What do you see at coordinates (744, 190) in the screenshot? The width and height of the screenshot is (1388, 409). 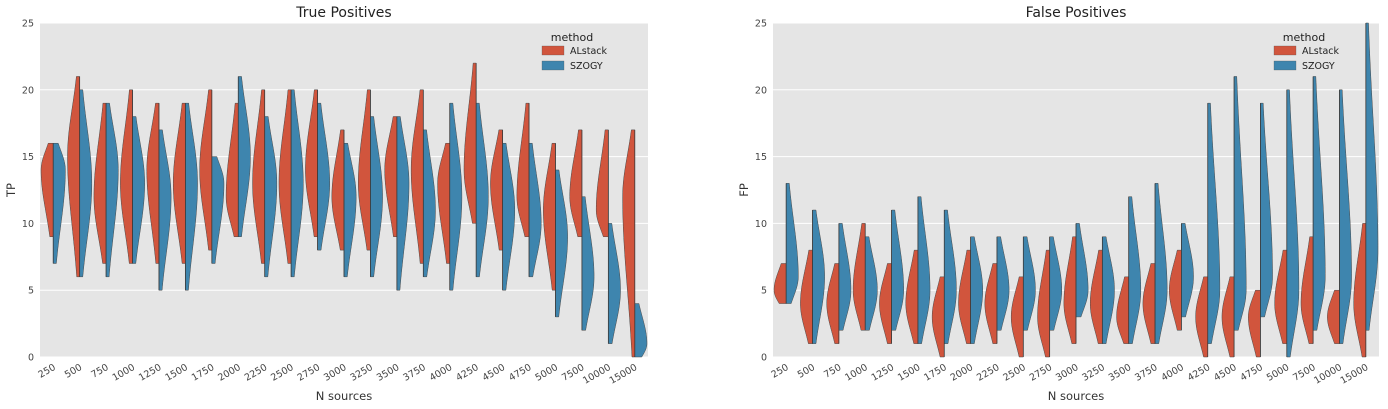 I see `y-axis-label: FP` at bounding box center [744, 190].